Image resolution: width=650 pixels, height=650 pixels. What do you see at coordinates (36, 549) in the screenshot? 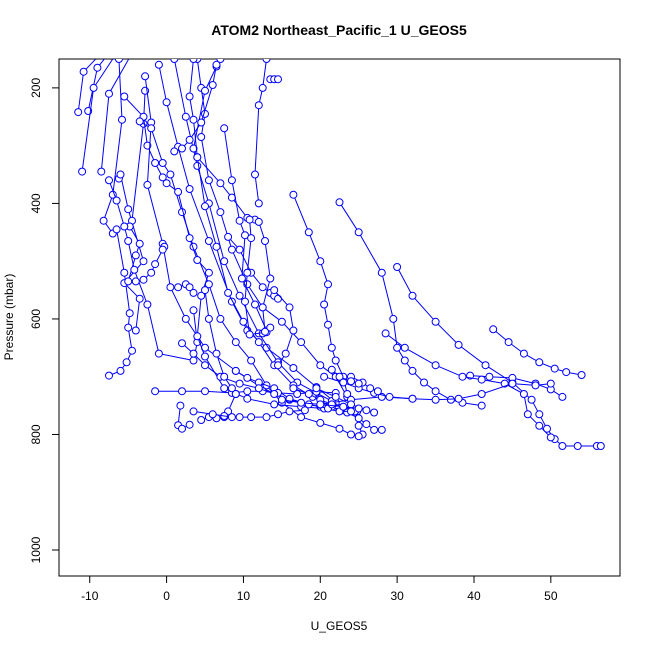
I see `y-tick-label: 1000` at bounding box center [36, 549].